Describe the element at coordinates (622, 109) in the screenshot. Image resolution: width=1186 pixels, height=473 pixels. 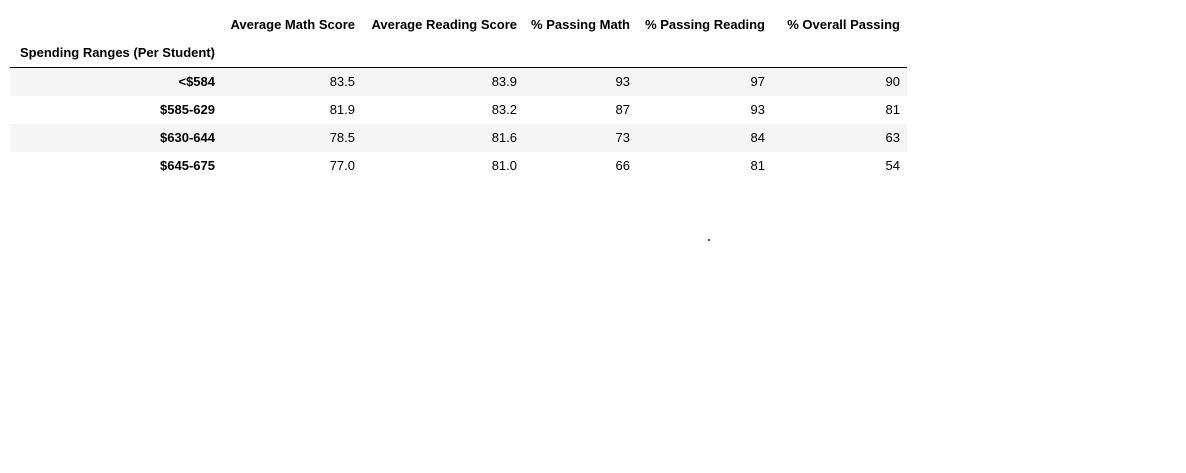
I see `table-cell: 87` at that location.